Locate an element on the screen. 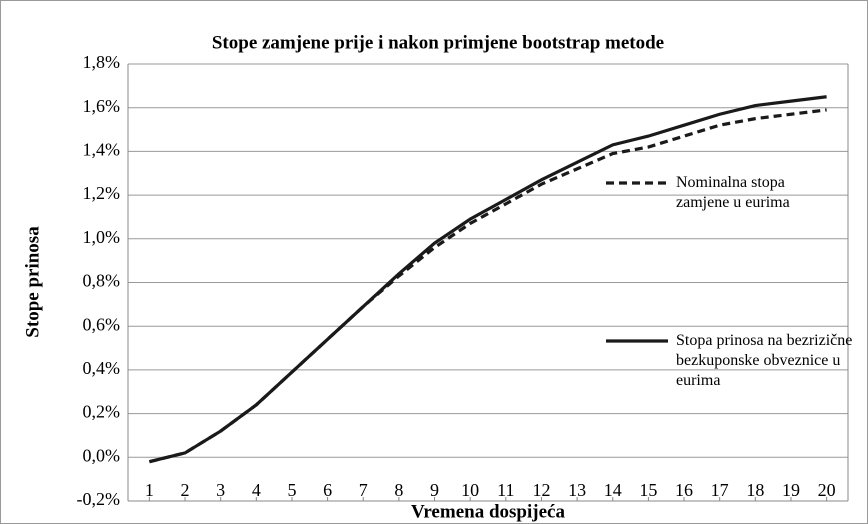 This screenshot has width=868, height=524. y-tick-label: -0,2% is located at coordinates (99, 499).